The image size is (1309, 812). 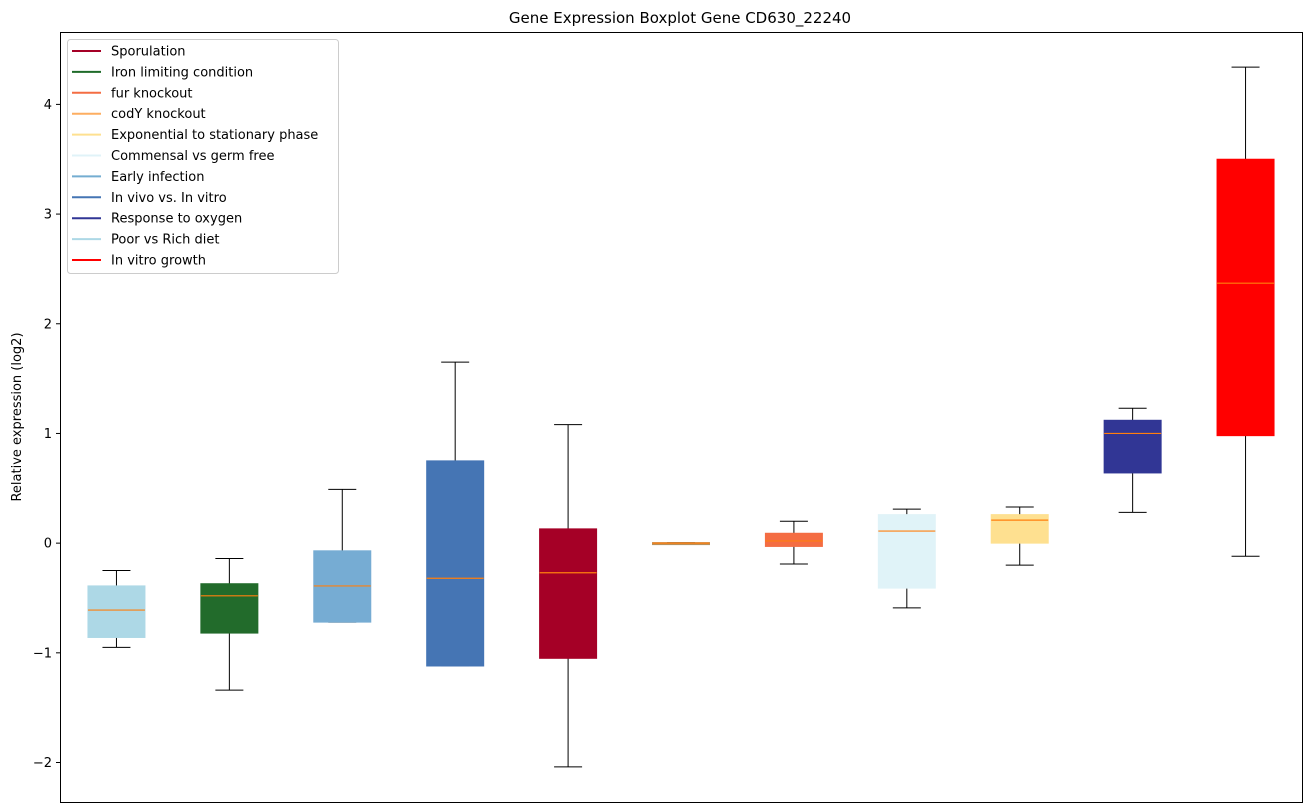 What do you see at coordinates (148, 52) in the screenshot?
I see `legend-label: Sporulation` at bounding box center [148, 52].